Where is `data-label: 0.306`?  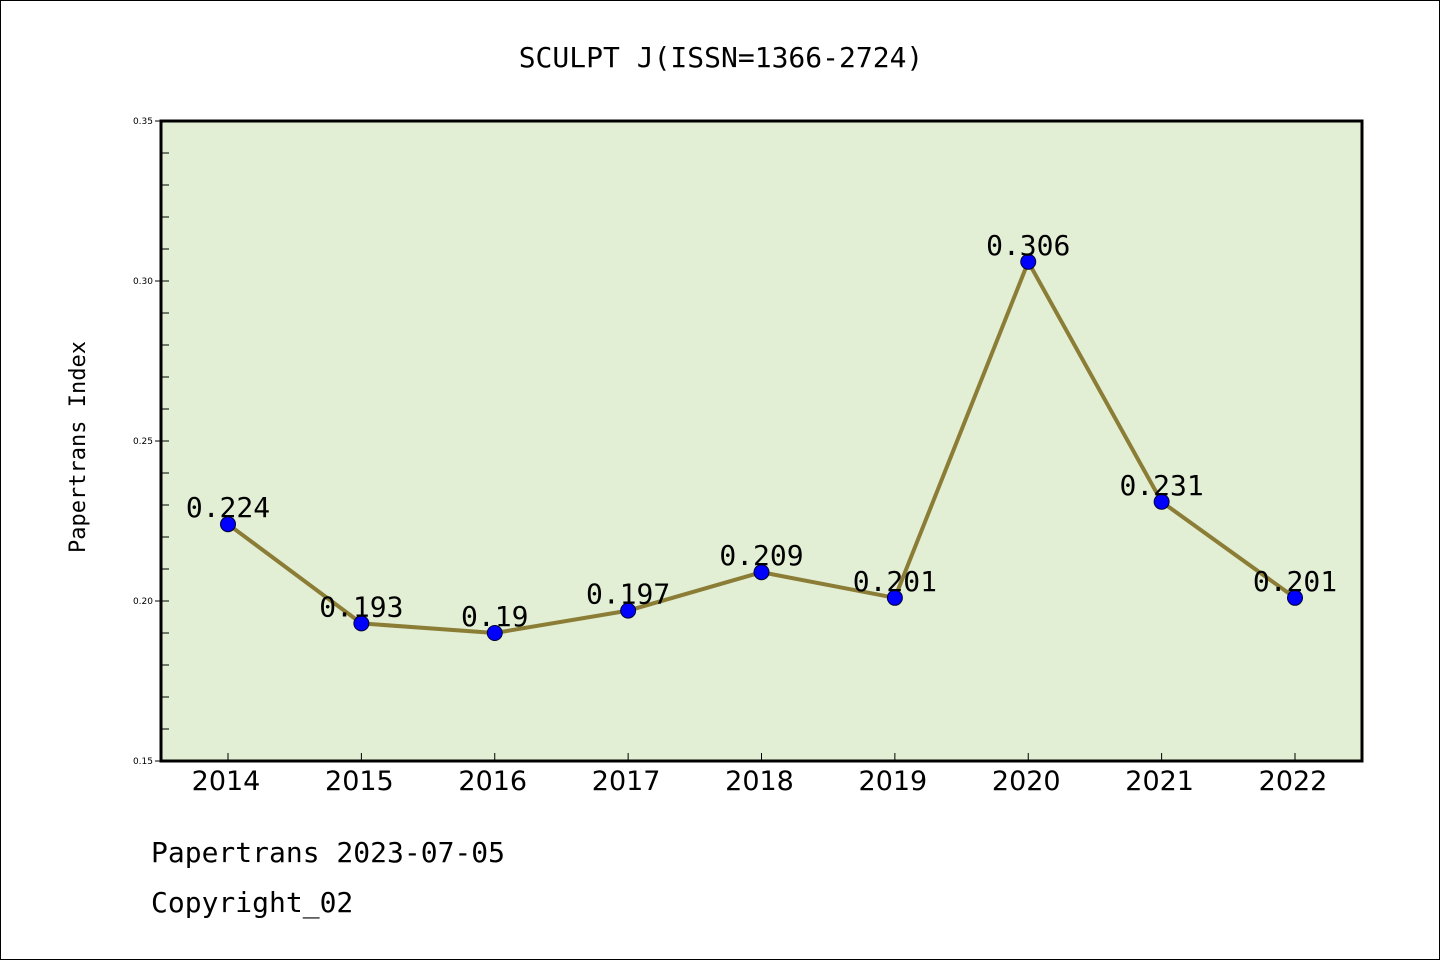
data-label: 0.306 is located at coordinates (1028, 245).